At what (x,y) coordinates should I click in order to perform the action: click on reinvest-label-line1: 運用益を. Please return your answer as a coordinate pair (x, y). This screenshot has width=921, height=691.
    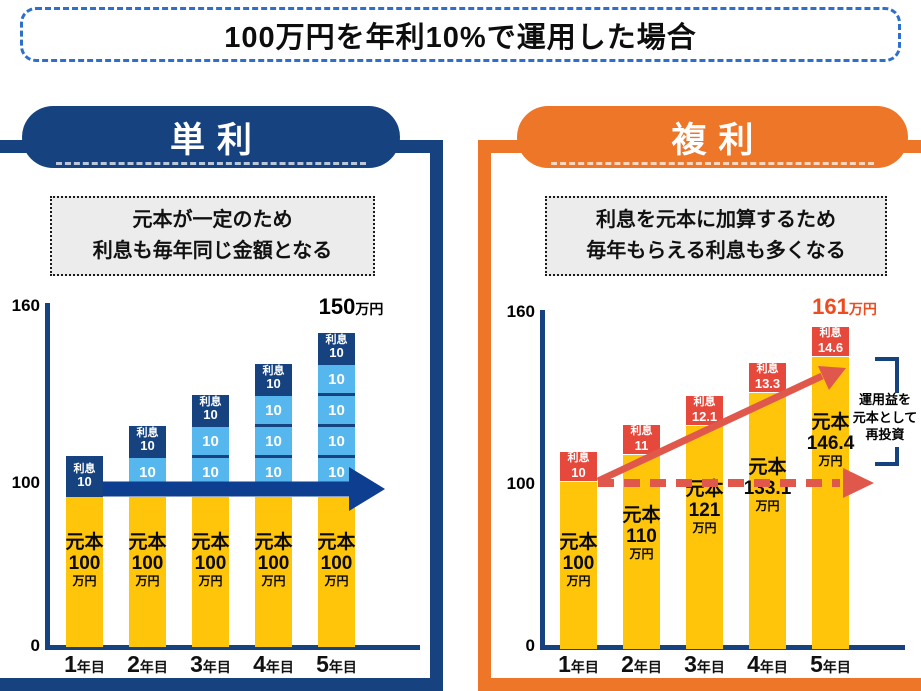
    Looking at the image, I should click on (884, 399).